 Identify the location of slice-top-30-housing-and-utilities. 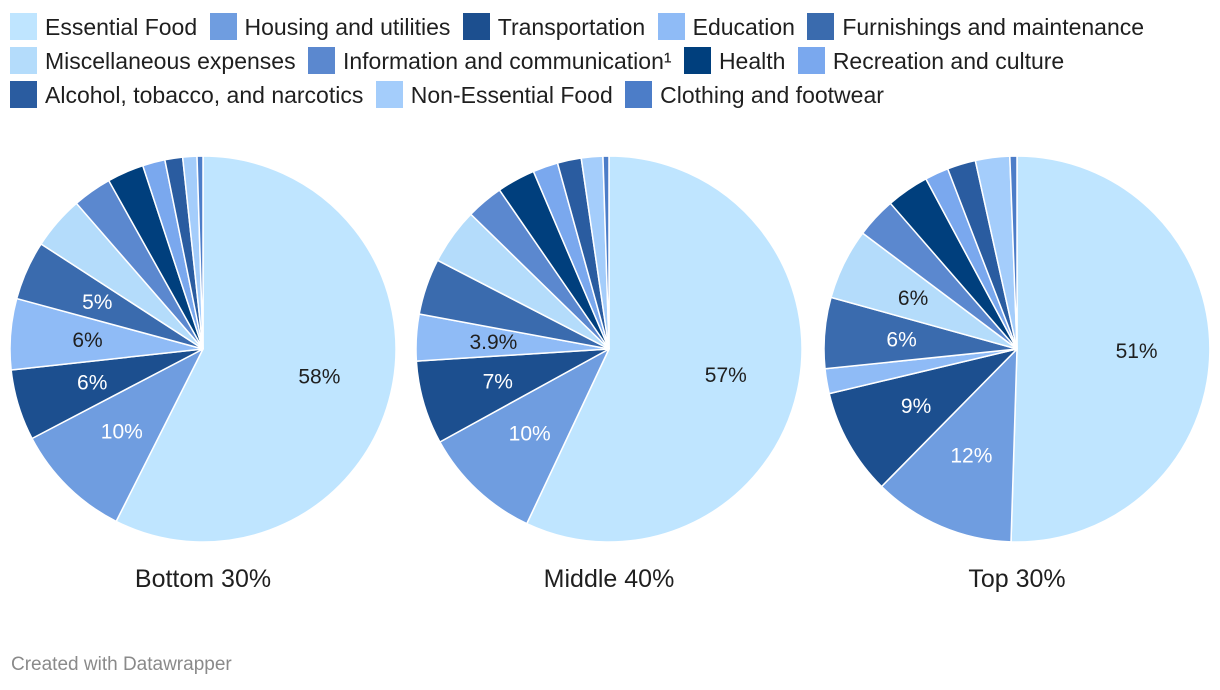
(949, 445).